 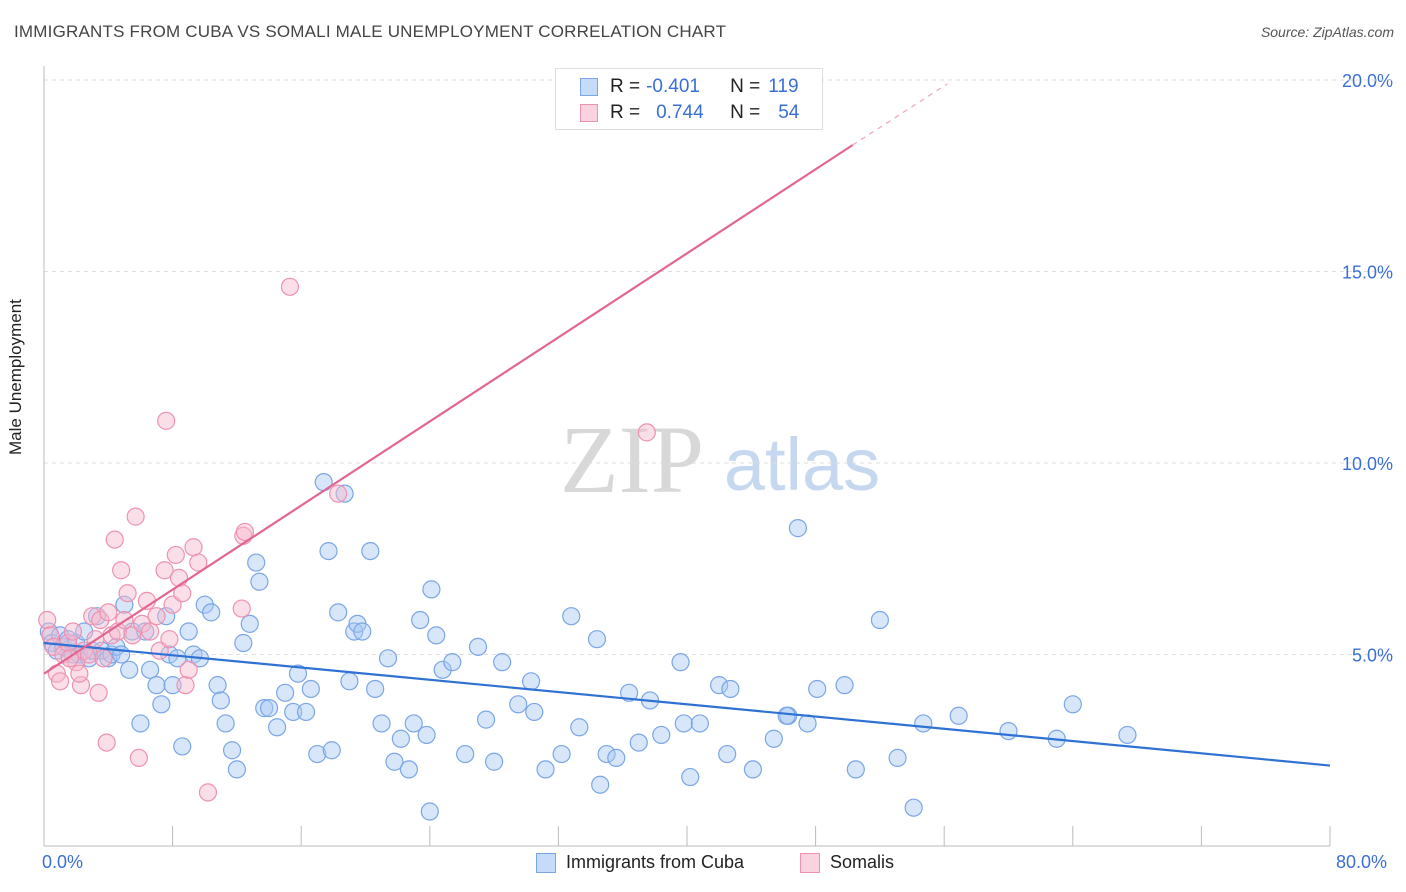 I want to click on watermark-zip: ZIP, so click(x=632, y=459).